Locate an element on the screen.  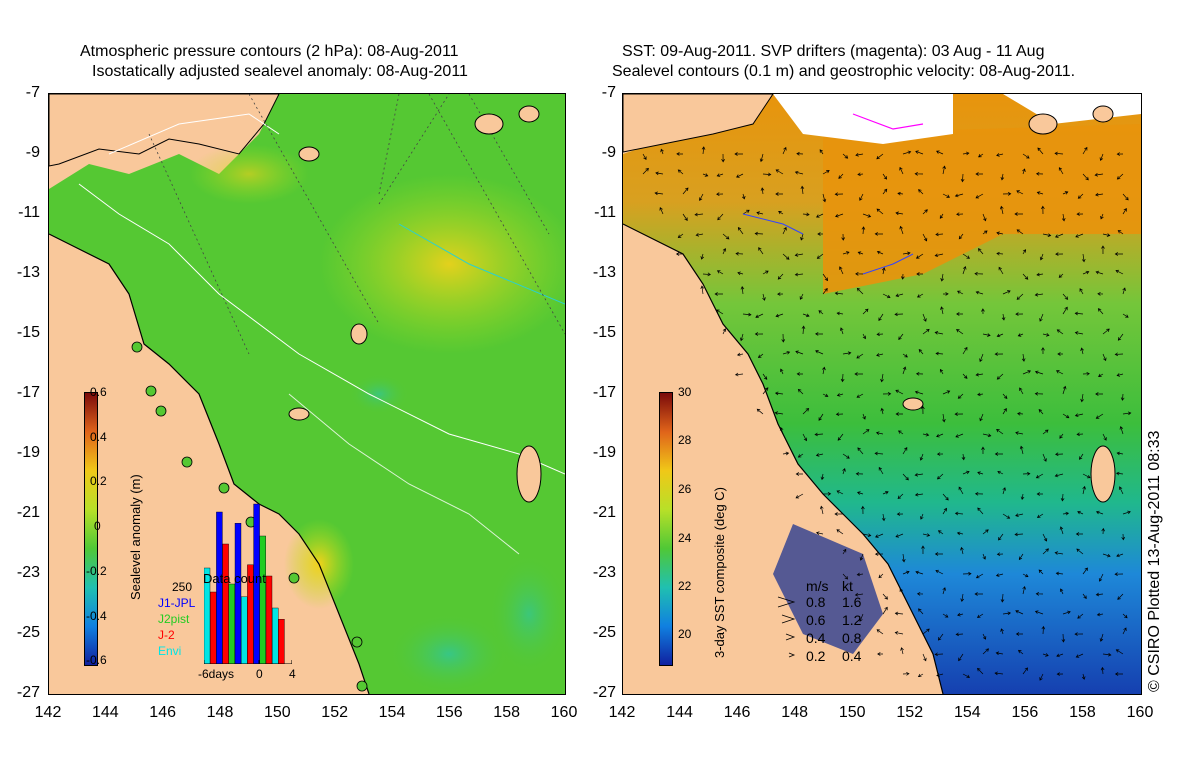
left-x-tick-158: 158 is located at coordinates (506, 712).